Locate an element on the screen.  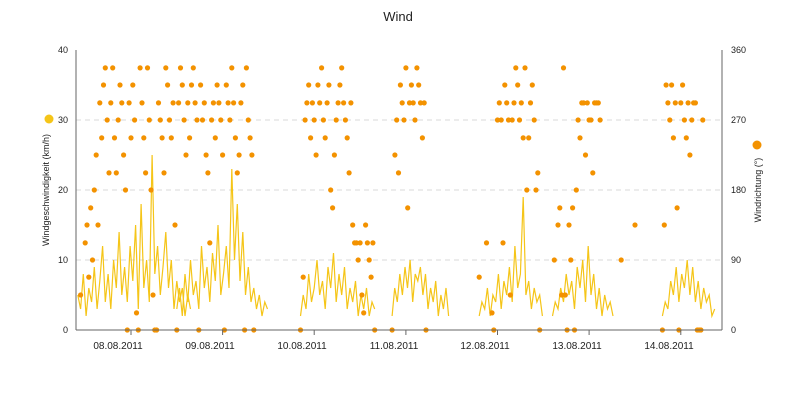
y-tick-right: 360 is located at coordinates (738, 50).